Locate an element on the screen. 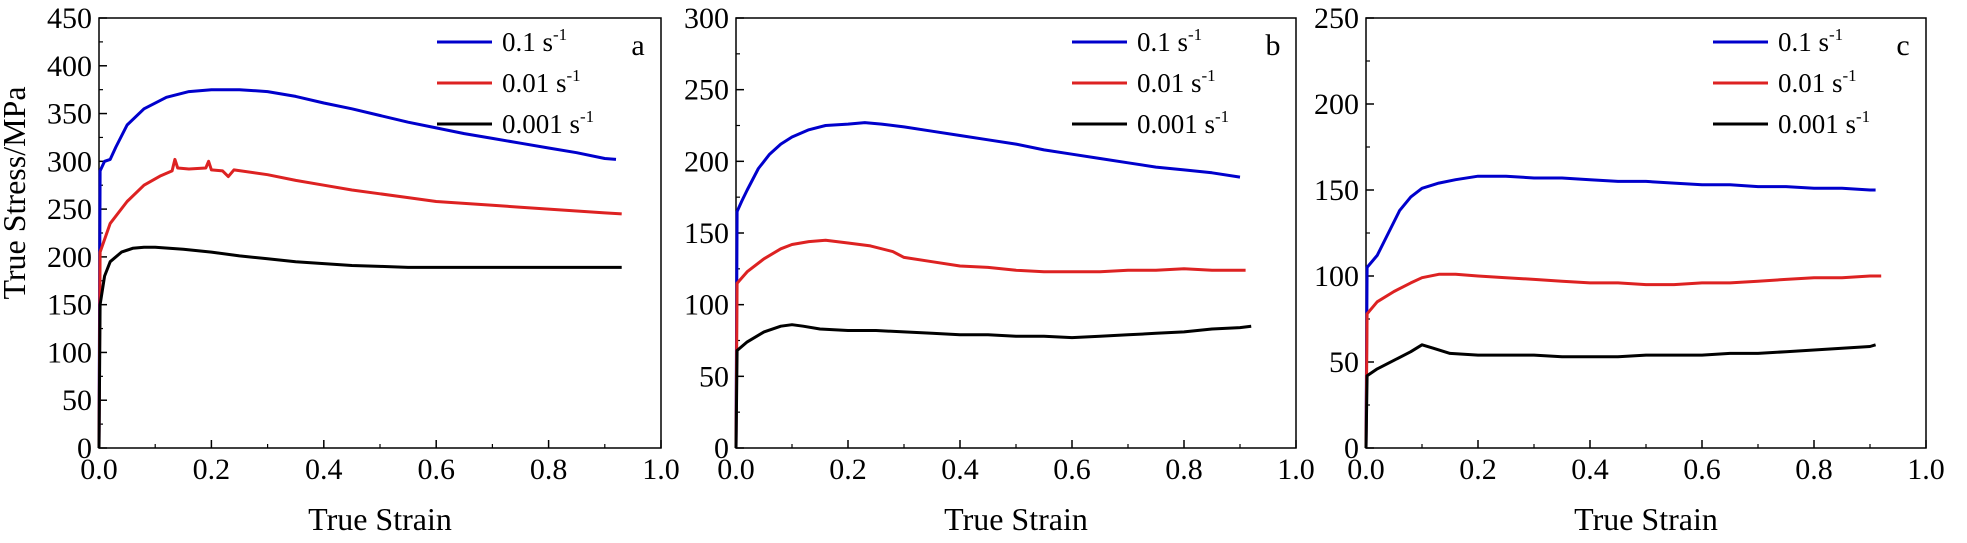 This screenshot has height=543, width=1967. series-line-0.1 is located at coordinates (1620, 311).